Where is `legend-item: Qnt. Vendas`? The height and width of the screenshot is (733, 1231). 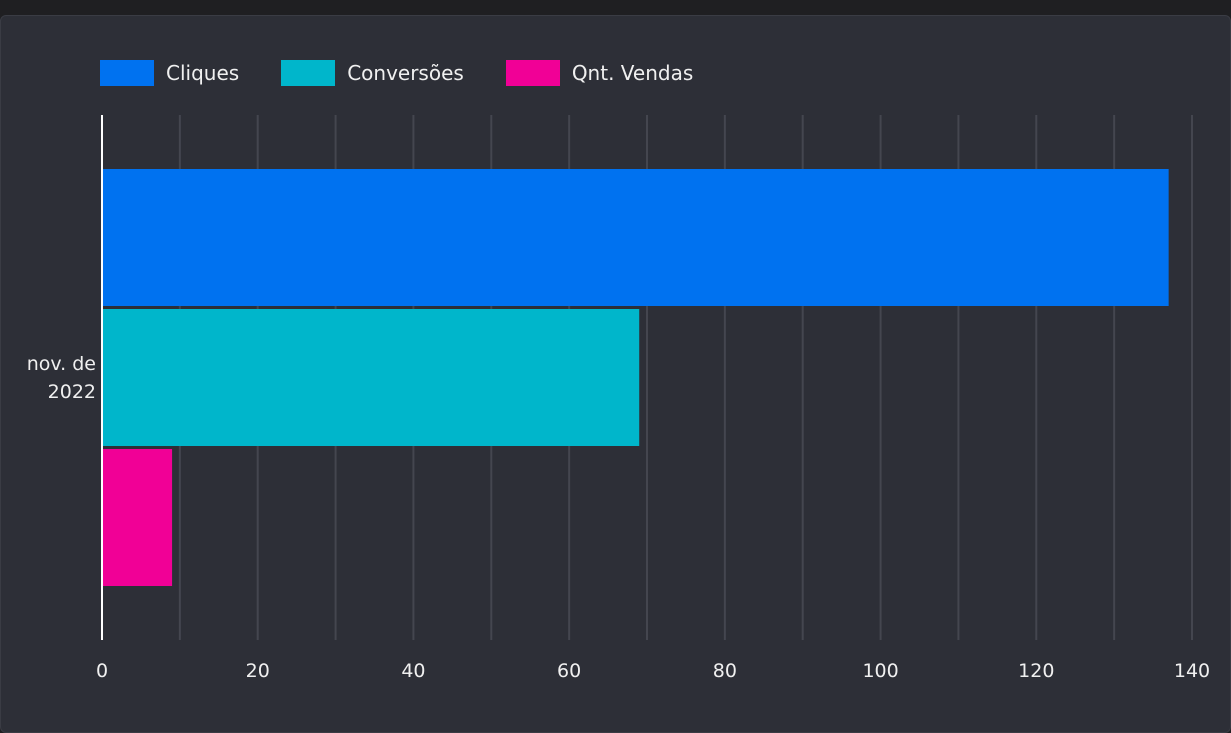
legend-item: Qnt. Vendas is located at coordinates (599, 73).